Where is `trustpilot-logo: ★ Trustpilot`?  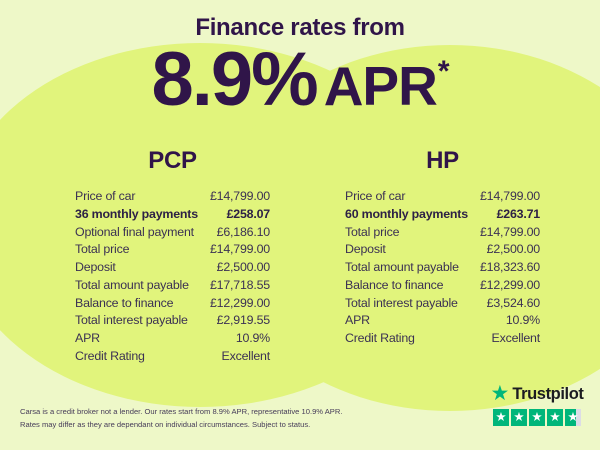 trustpilot-logo: ★ Trustpilot is located at coordinates (537, 393).